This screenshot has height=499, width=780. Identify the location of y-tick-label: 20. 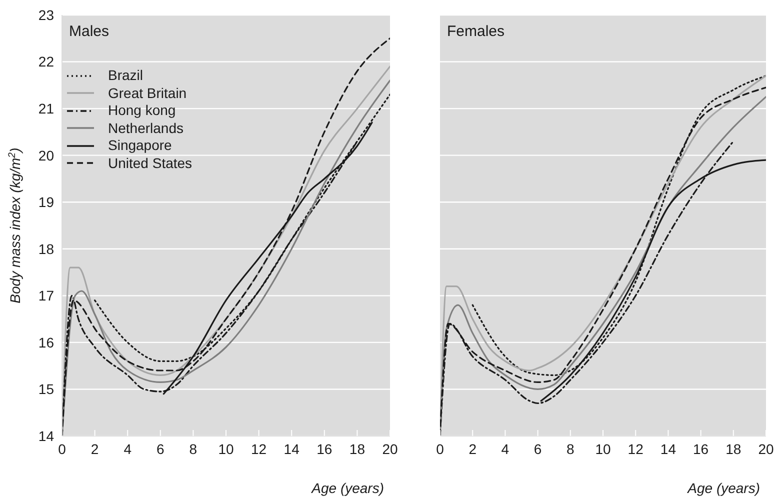
(46, 155).